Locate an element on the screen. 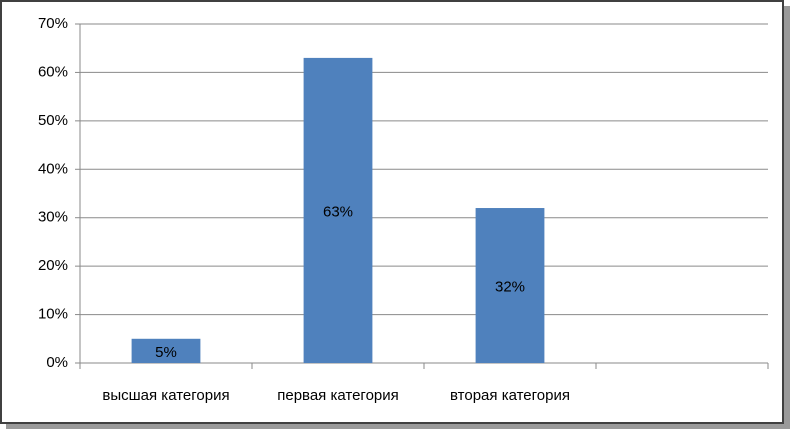 The height and width of the screenshot is (431, 792). y-tick-label: 70% is located at coordinates (53, 23).